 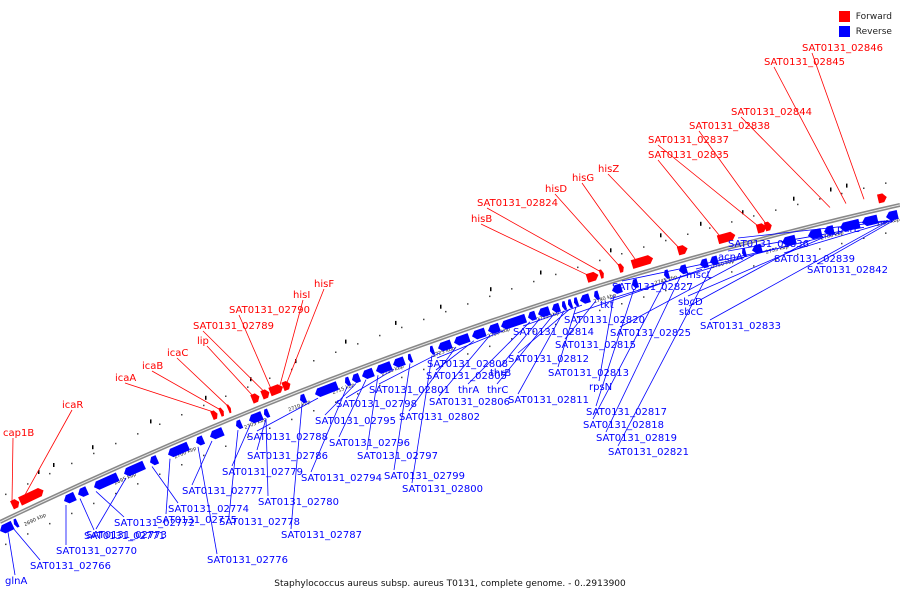 I want to click on reverse-gene-label: SAT0131_02795, so click(x=355, y=421).